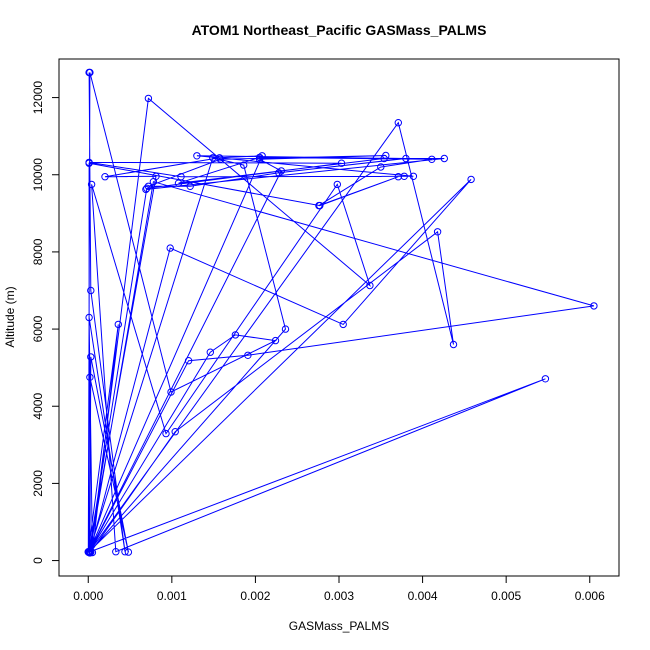  What do you see at coordinates (590, 596) in the screenshot?
I see `x-tick-label: 0.006` at bounding box center [590, 596].